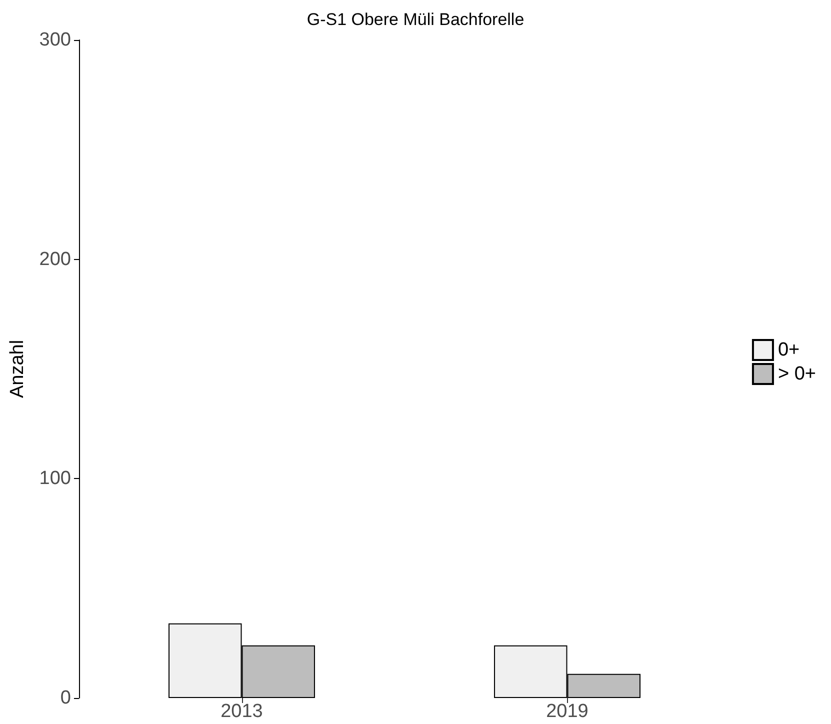 The height and width of the screenshot is (724, 831). What do you see at coordinates (17, 369) in the screenshot?
I see `y-axis-title: Anzahl` at bounding box center [17, 369].